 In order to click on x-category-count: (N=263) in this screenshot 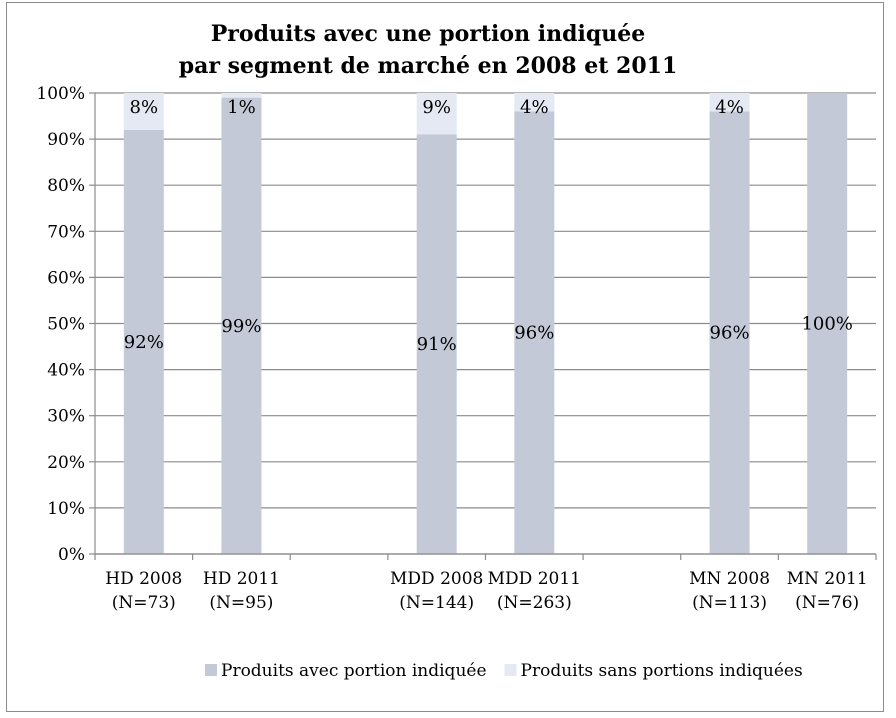, I will do `click(534, 603)`.